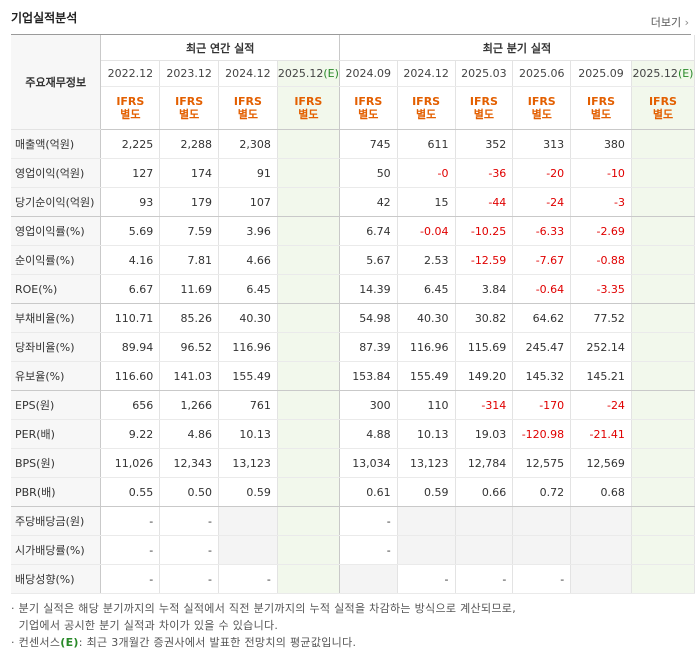 This screenshot has height=655, width=695. Describe the element at coordinates (130, 73) in the screenshot. I see `period-header: 2022.12` at that location.